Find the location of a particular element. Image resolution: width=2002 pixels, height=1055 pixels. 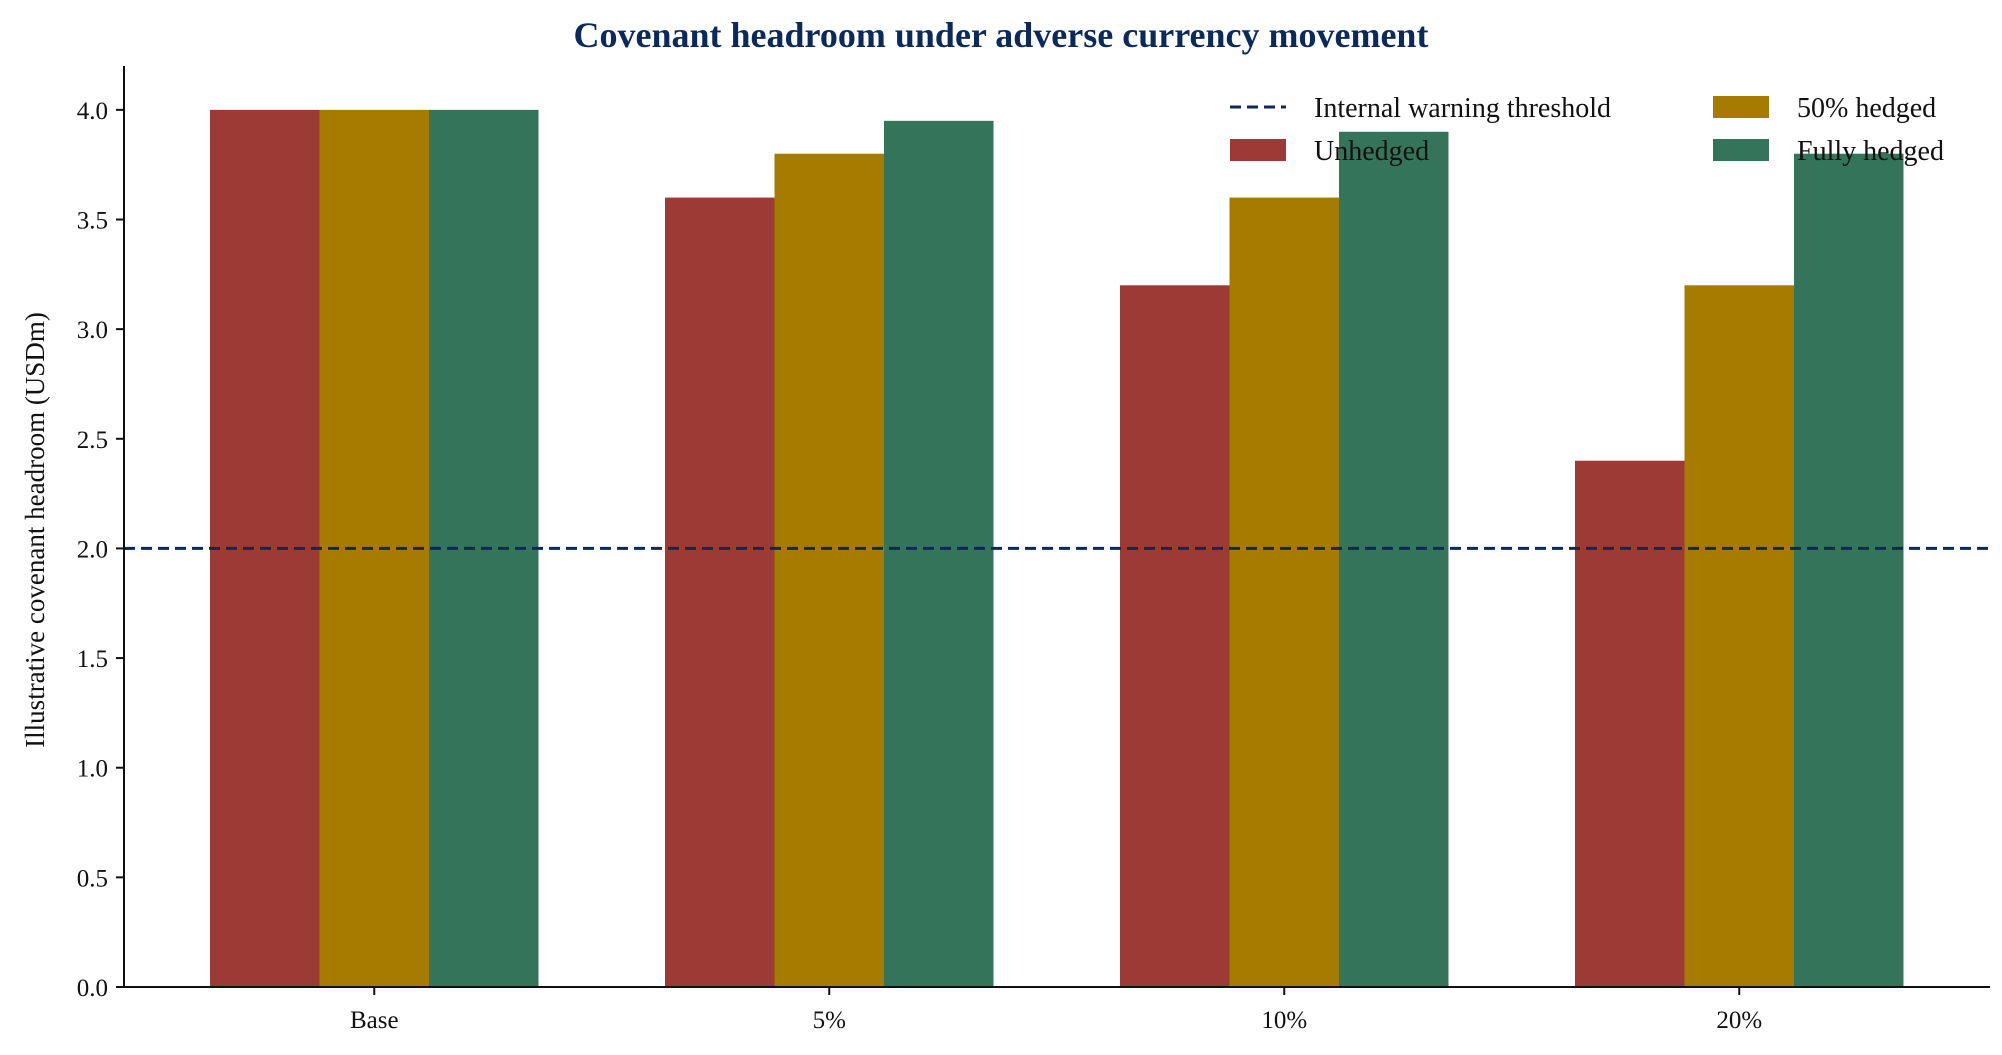

y-tick-label: 3.0 is located at coordinates (92, 330).